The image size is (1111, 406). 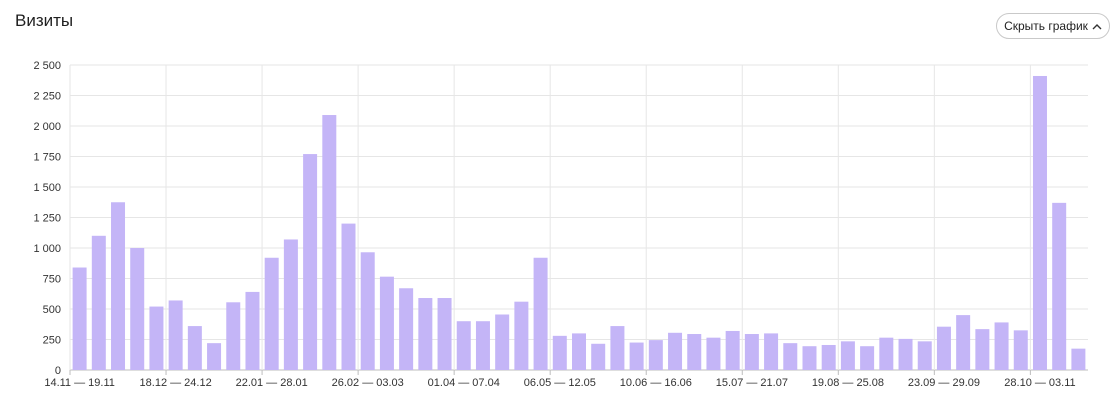 What do you see at coordinates (1039, 383) in the screenshot?
I see `x-tick-label: 28.10 — 03.11` at bounding box center [1039, 383].